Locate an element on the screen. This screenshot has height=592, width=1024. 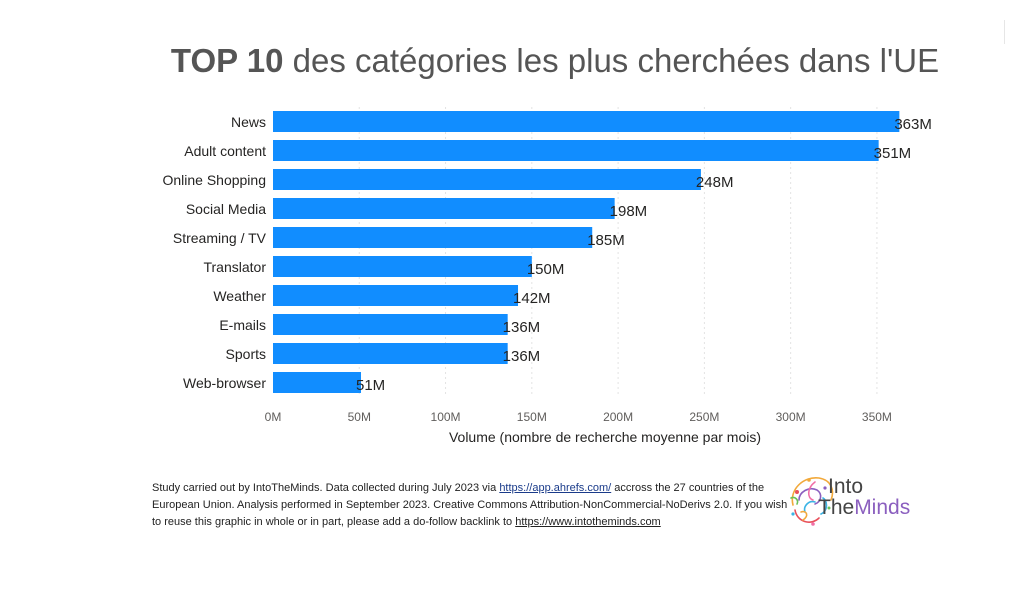
data-label-6: 142M is located at coordinates (532, 298).